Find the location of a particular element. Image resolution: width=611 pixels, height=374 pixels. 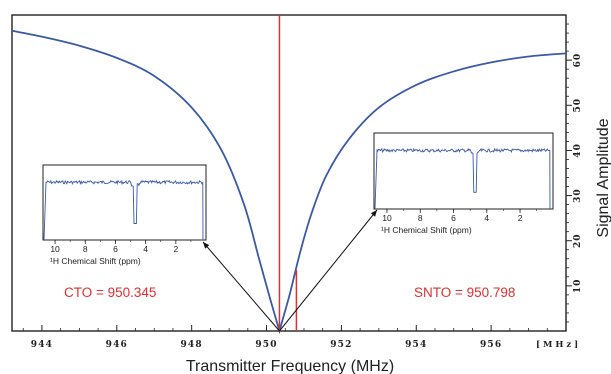

y-tick-label: 20 is located at coordinates (578, 240).